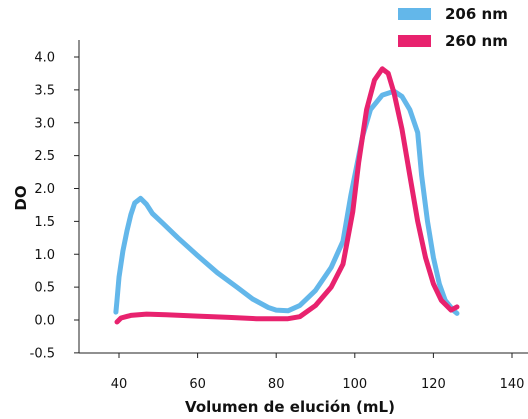 This screenshot has height=419, width=528. What do you see at coordinates (44, 222) in the screenshot?
I see `y-tick-label: 1.5` at bounding box center [44, 222].